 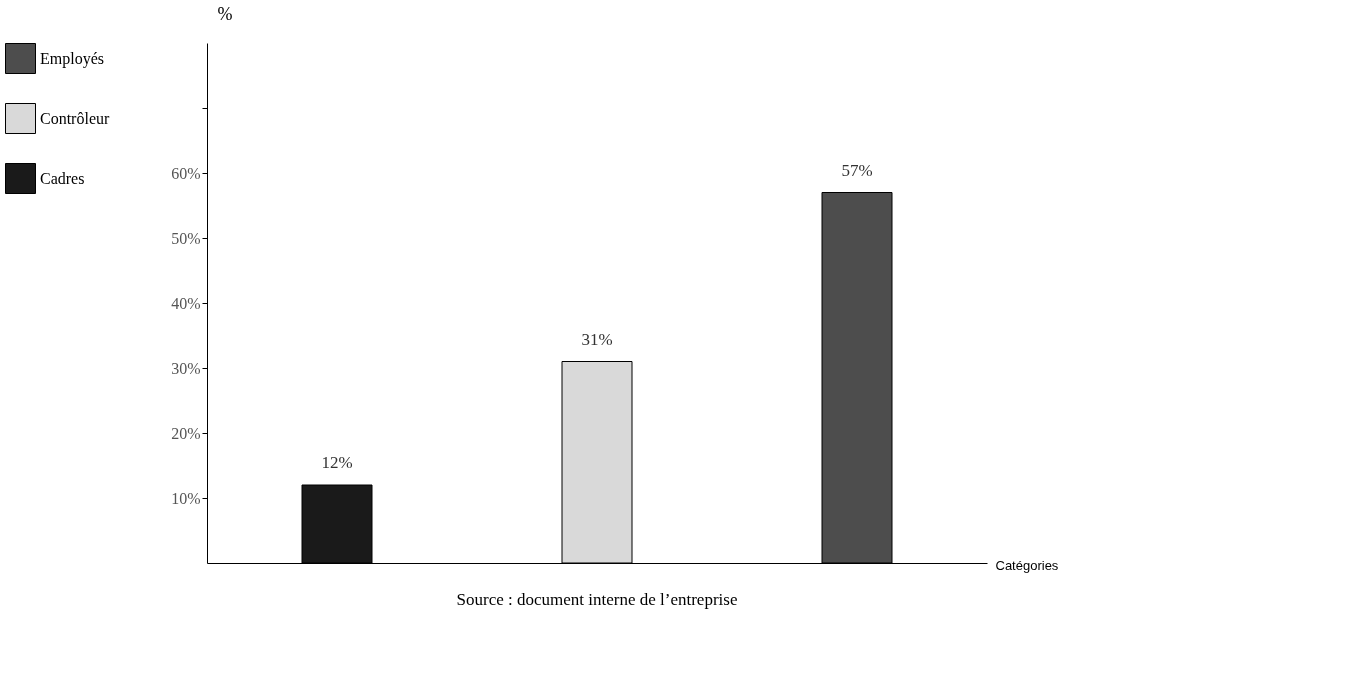 I want to click on y-axis-title: %, so click(x=225, y=13).